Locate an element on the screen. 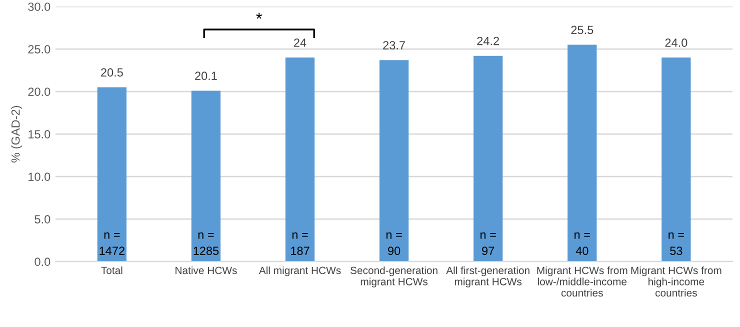 The width and height of the screenshot is (740, 327). annotation: n = 187 is located at coordinates (300, 244).